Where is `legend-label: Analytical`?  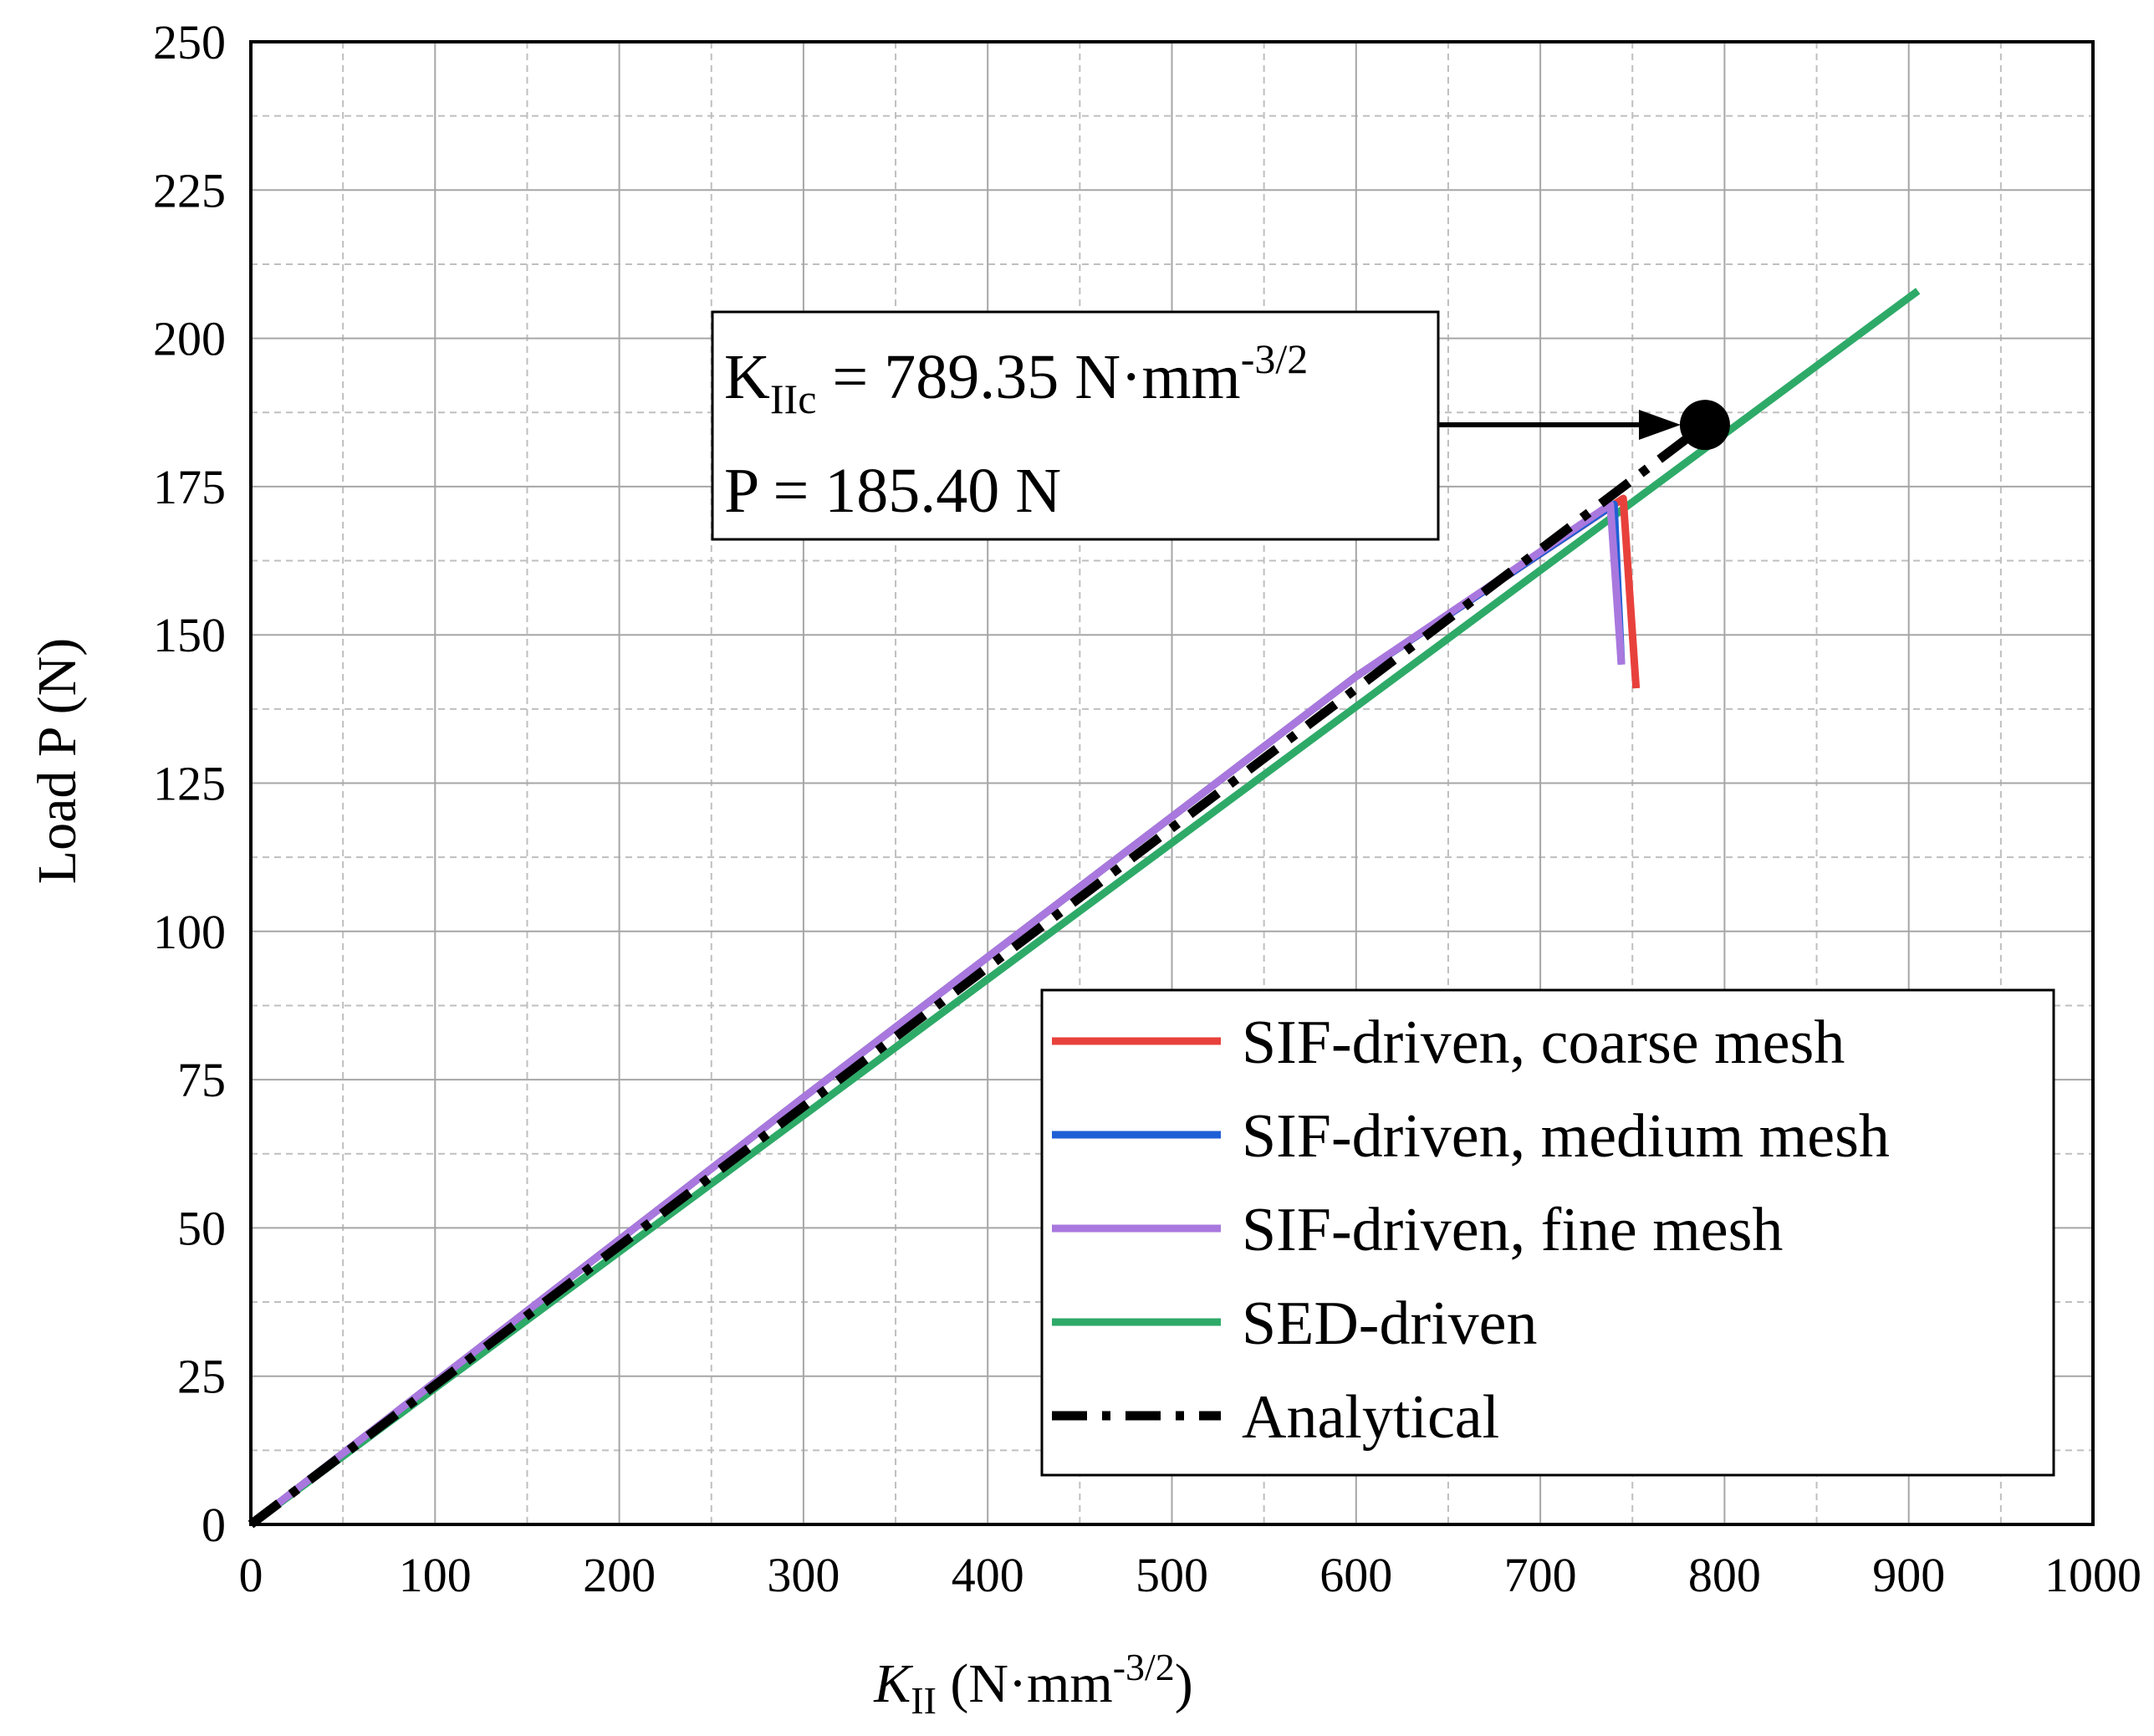 legend-label: Analytical is located at coordinates (1370, 1417).